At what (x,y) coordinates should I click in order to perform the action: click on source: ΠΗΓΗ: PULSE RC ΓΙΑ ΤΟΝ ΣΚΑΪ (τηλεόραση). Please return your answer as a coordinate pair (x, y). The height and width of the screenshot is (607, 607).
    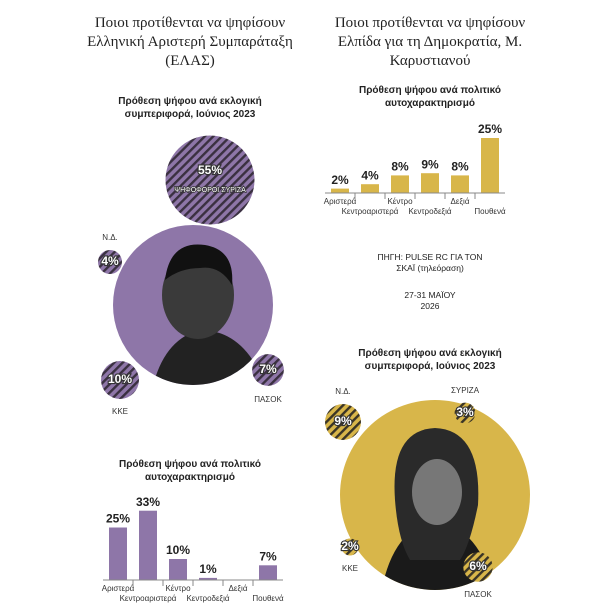
    Looking at the image, I should click on (430, 262).